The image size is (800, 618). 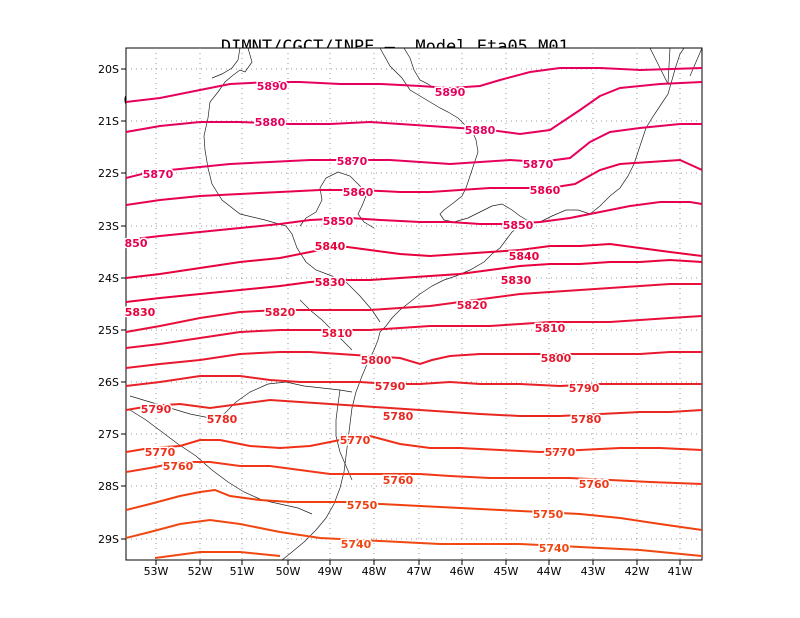 I want to click on lat-label: 29S, so click(x=108, y=539).